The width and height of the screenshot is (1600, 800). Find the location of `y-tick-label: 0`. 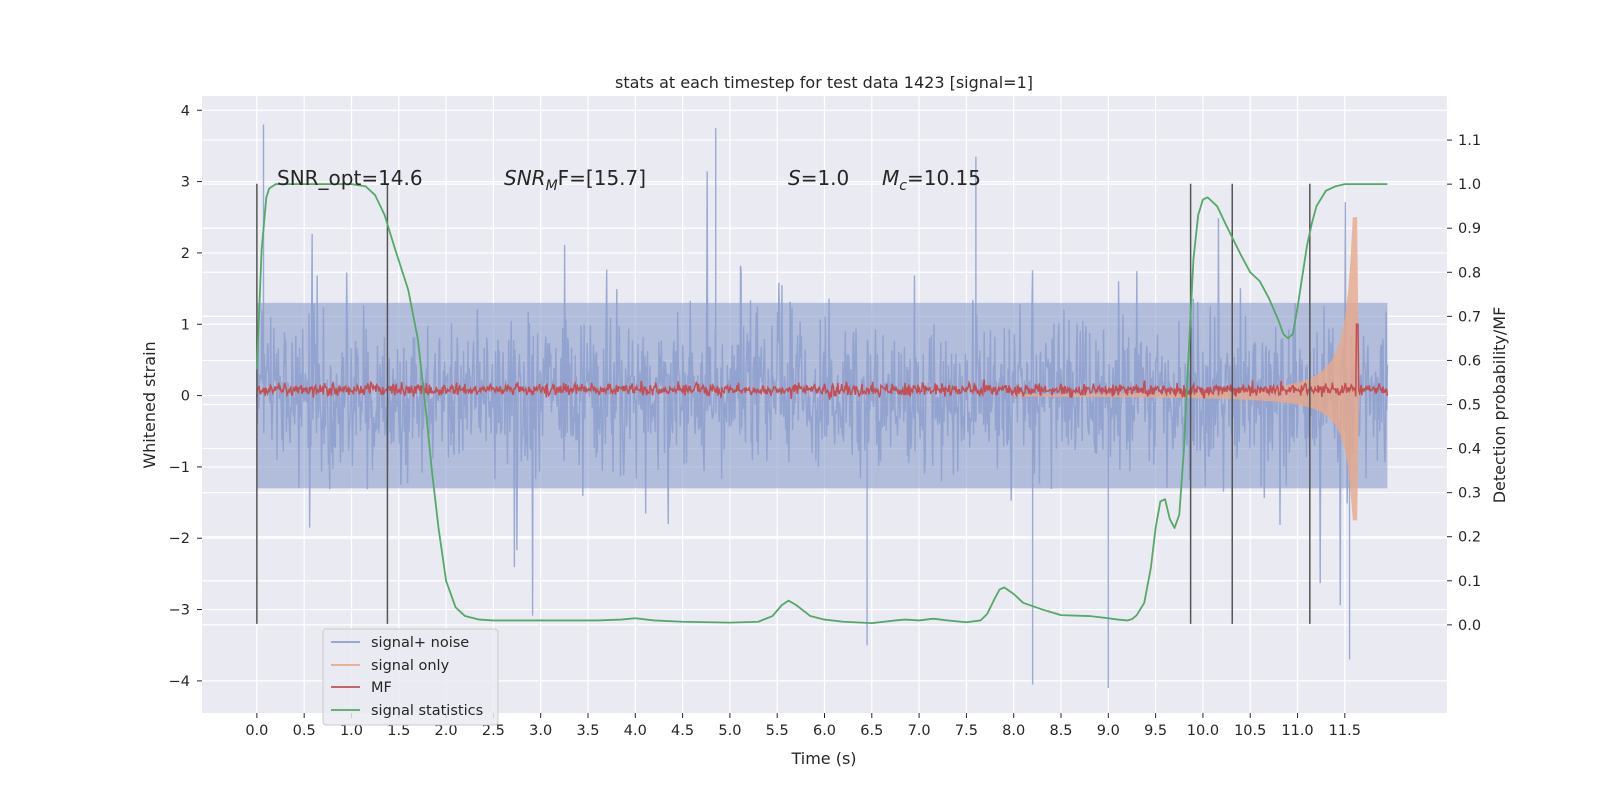

y-tick-label: 0 is located at coordinates (185, 397).